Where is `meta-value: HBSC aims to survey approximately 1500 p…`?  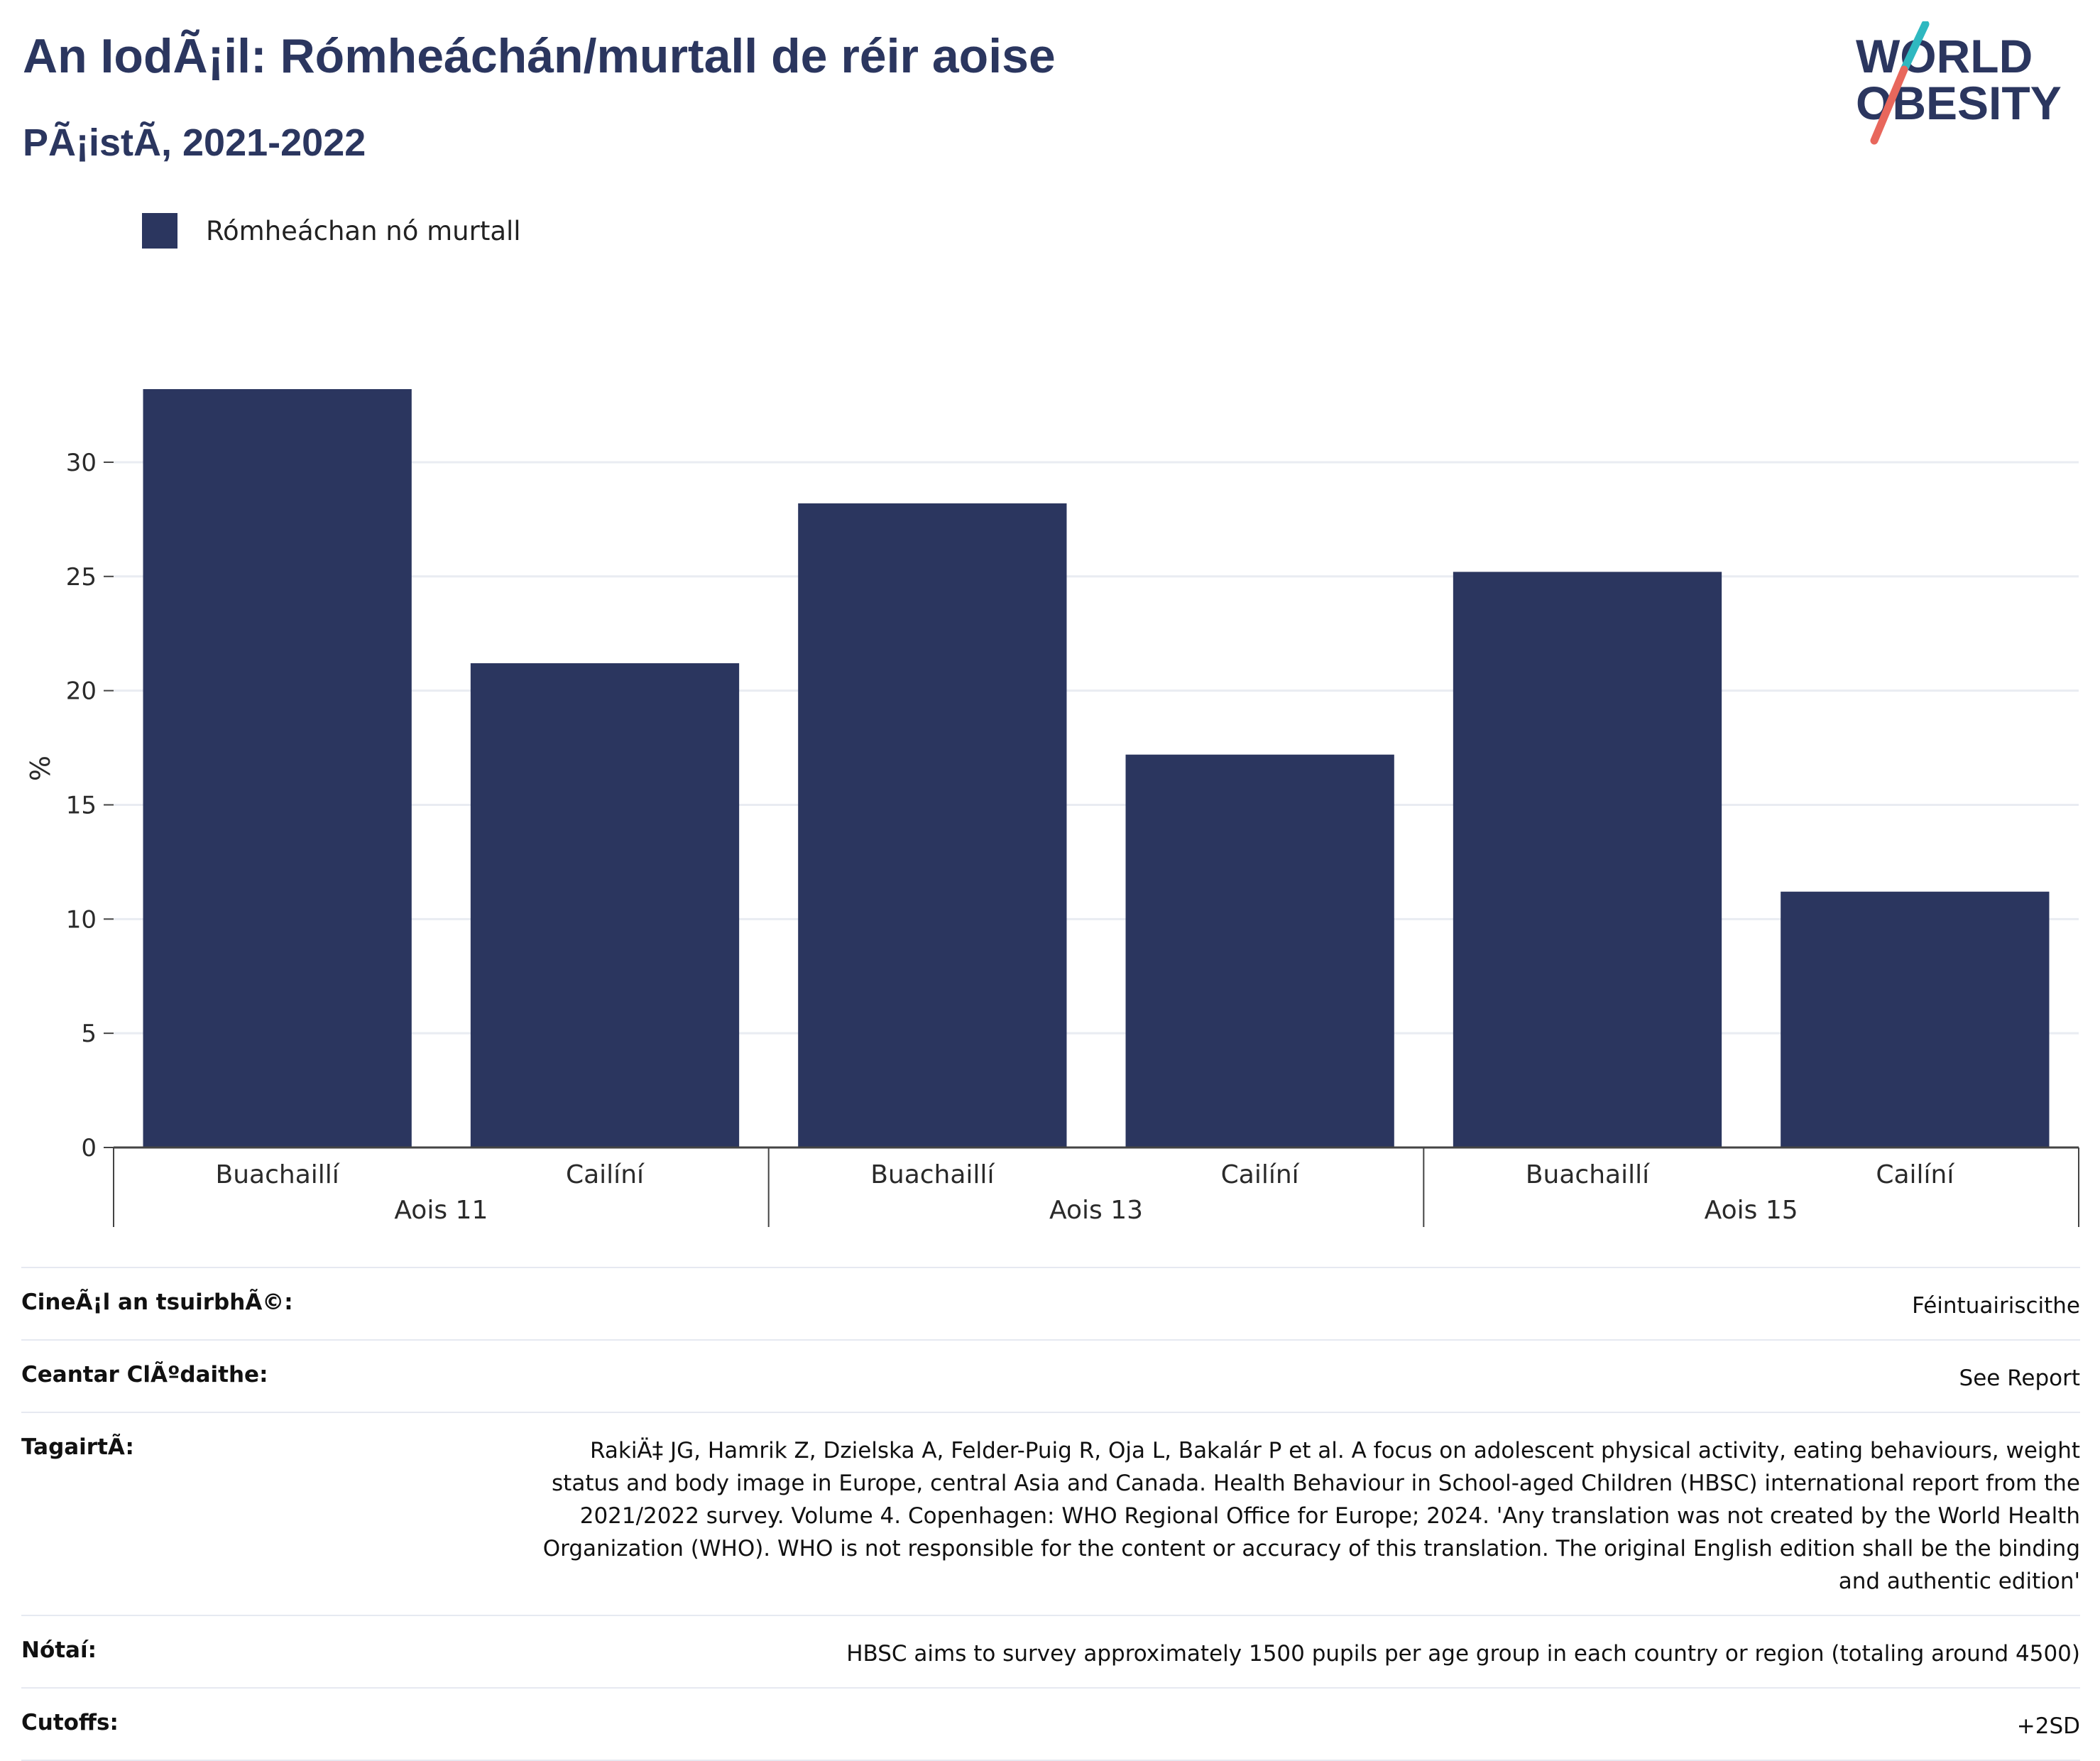 meta-value: HBSC aims to survey approximately 1500 p… is located at coordinates (1463, 1654).